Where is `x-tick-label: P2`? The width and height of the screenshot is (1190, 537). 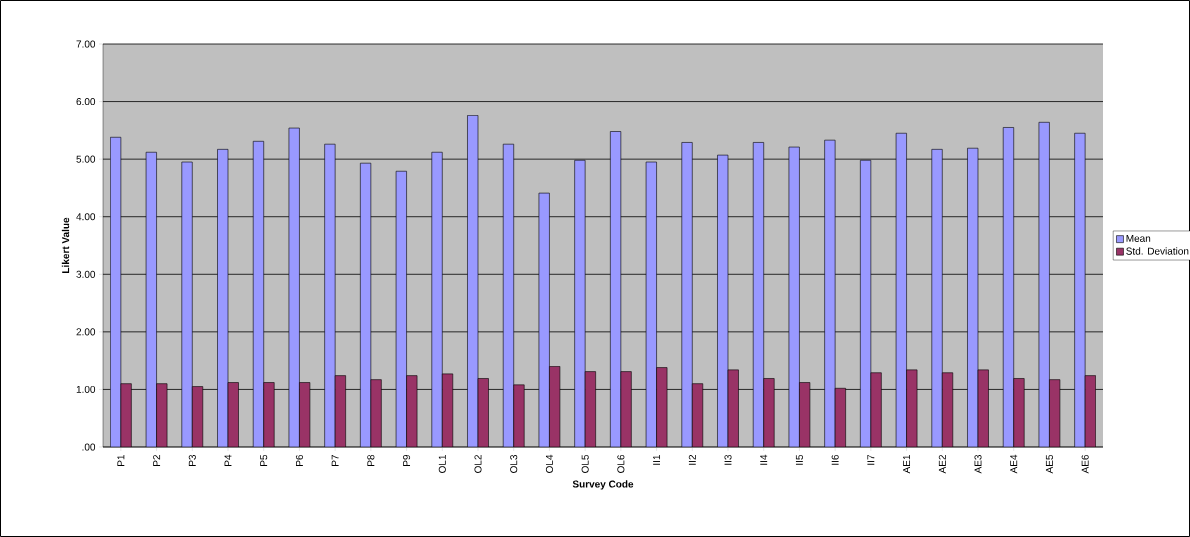
x-tick-label: P2 is located at coordinates (157, 460).